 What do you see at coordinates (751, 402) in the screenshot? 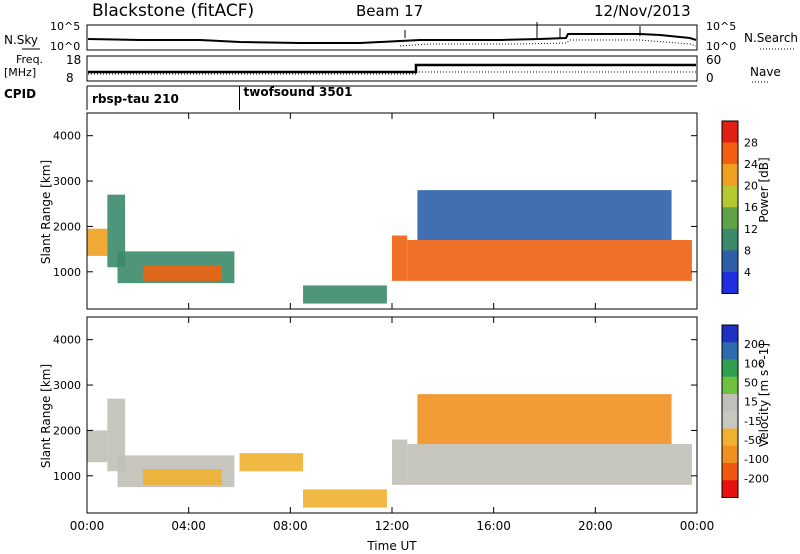
I see `colorbar-tick-label: 15` at bounding box center [751, 402].